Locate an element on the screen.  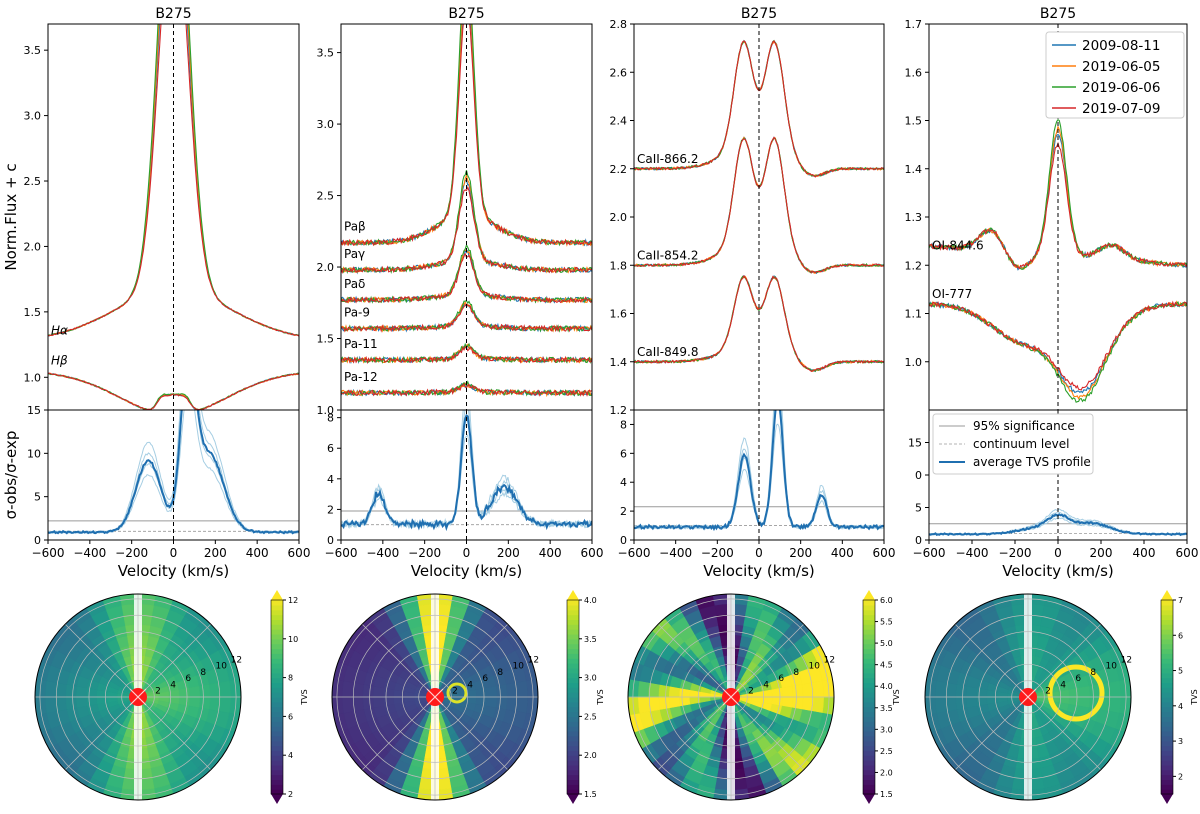
tvs-average-profile is located at coordinates (173, 472).